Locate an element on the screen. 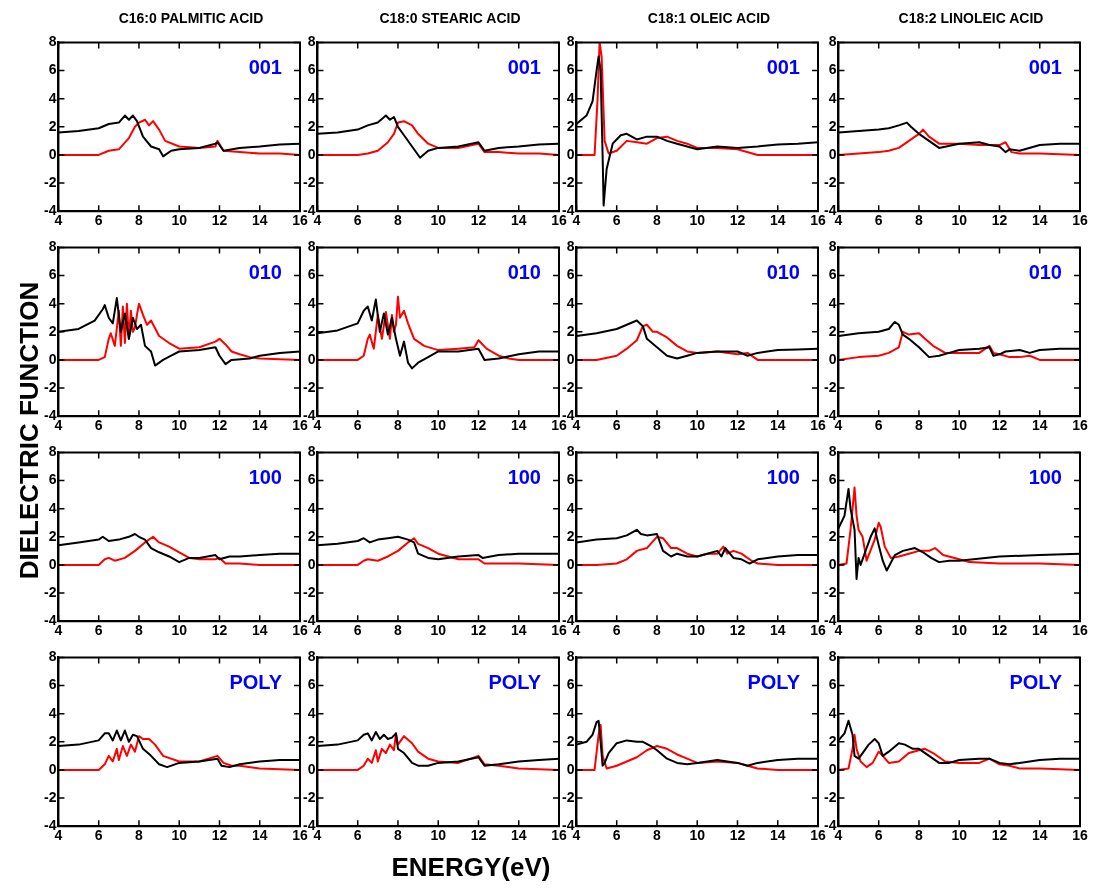 The width and height of the screenshot is (1094, 890). annotation: POLY is located at coordinates (515, 681).